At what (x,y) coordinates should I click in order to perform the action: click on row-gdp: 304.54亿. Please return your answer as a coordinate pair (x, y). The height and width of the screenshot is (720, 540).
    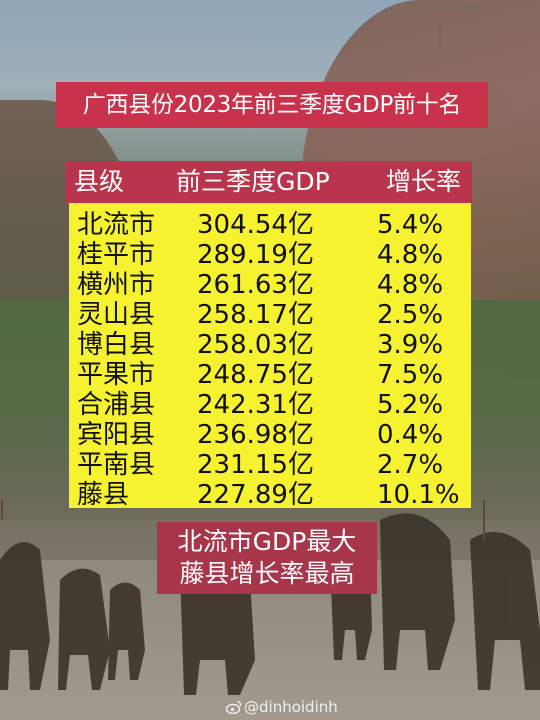
    Looking at the image, I should click on (255, 225).